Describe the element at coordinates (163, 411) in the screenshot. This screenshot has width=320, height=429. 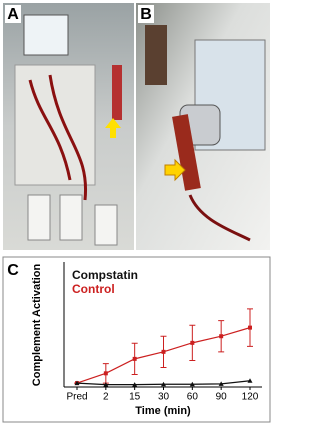
I see `x-axis-title: Time (min)` at that location.